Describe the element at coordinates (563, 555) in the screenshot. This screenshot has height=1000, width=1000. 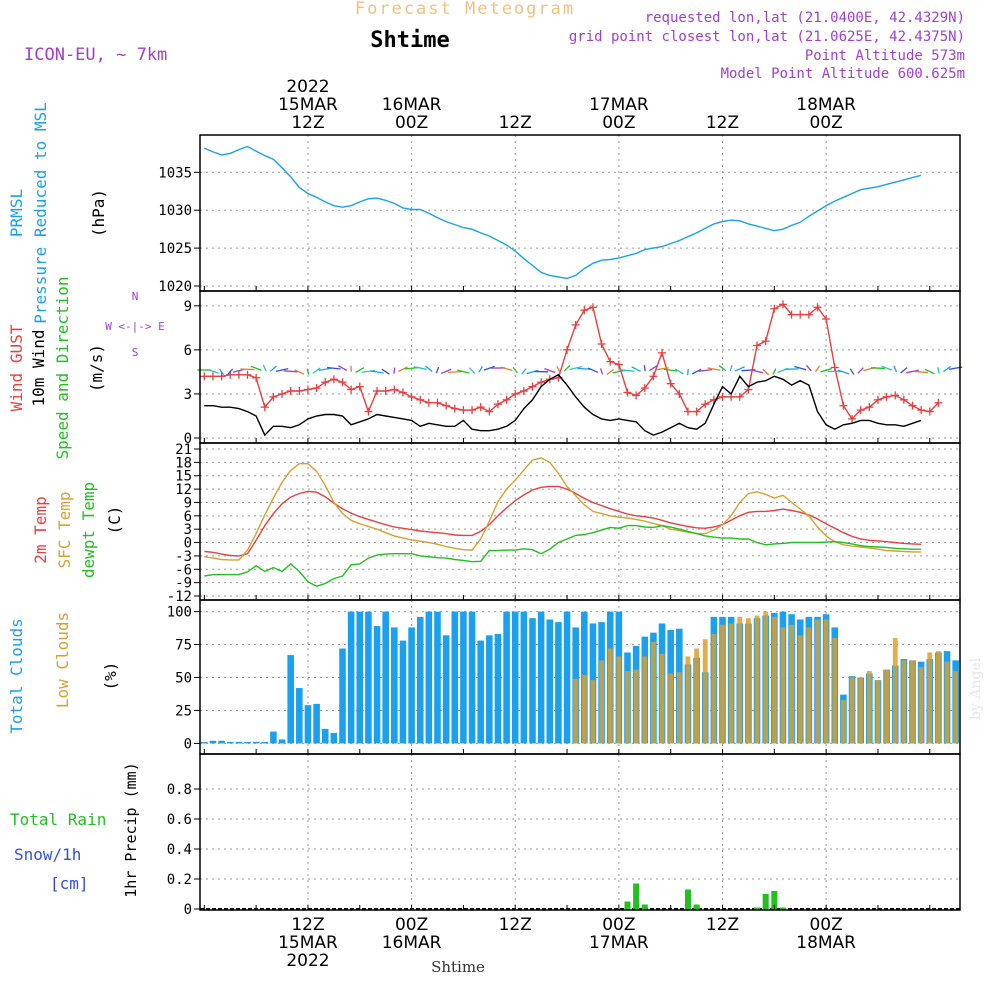
I see `temp-line-dewpt-temp` at that location.